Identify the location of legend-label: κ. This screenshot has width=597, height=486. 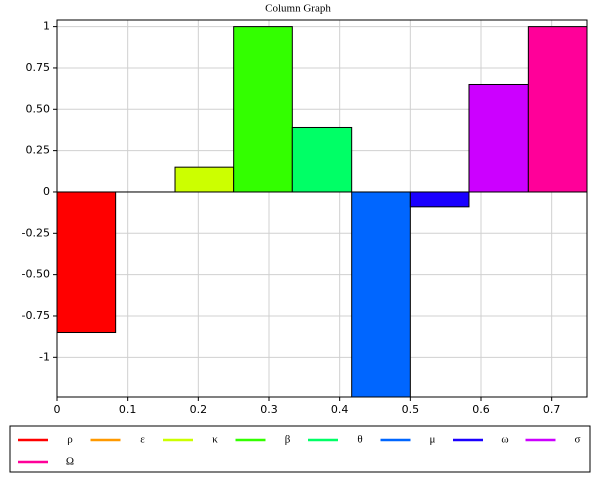
(215, 440).